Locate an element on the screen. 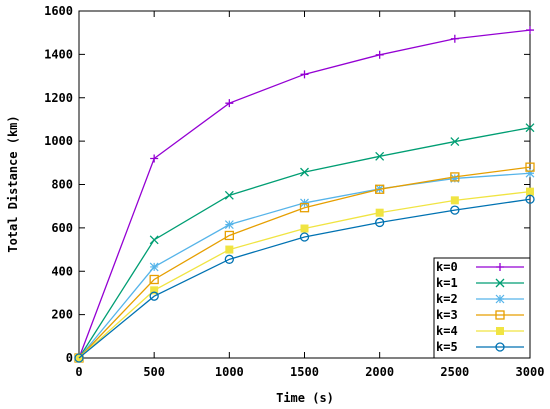 This screenshot has width=550, height=409. x-axis-label: Time (s) is located at coordinates (305, 398).